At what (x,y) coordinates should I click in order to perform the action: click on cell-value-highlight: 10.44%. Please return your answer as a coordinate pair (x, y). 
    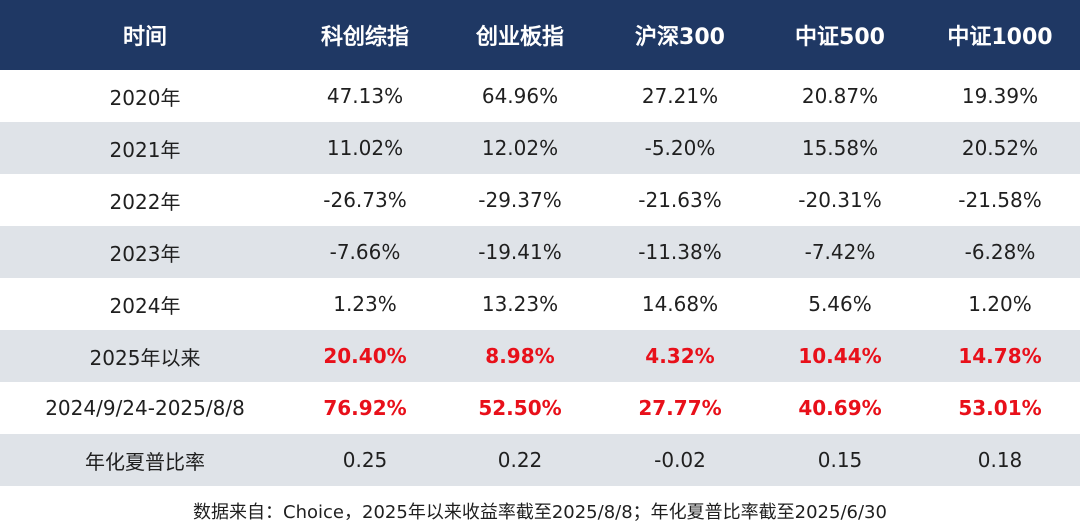
    Looking at the image, I should click on (840, 356).